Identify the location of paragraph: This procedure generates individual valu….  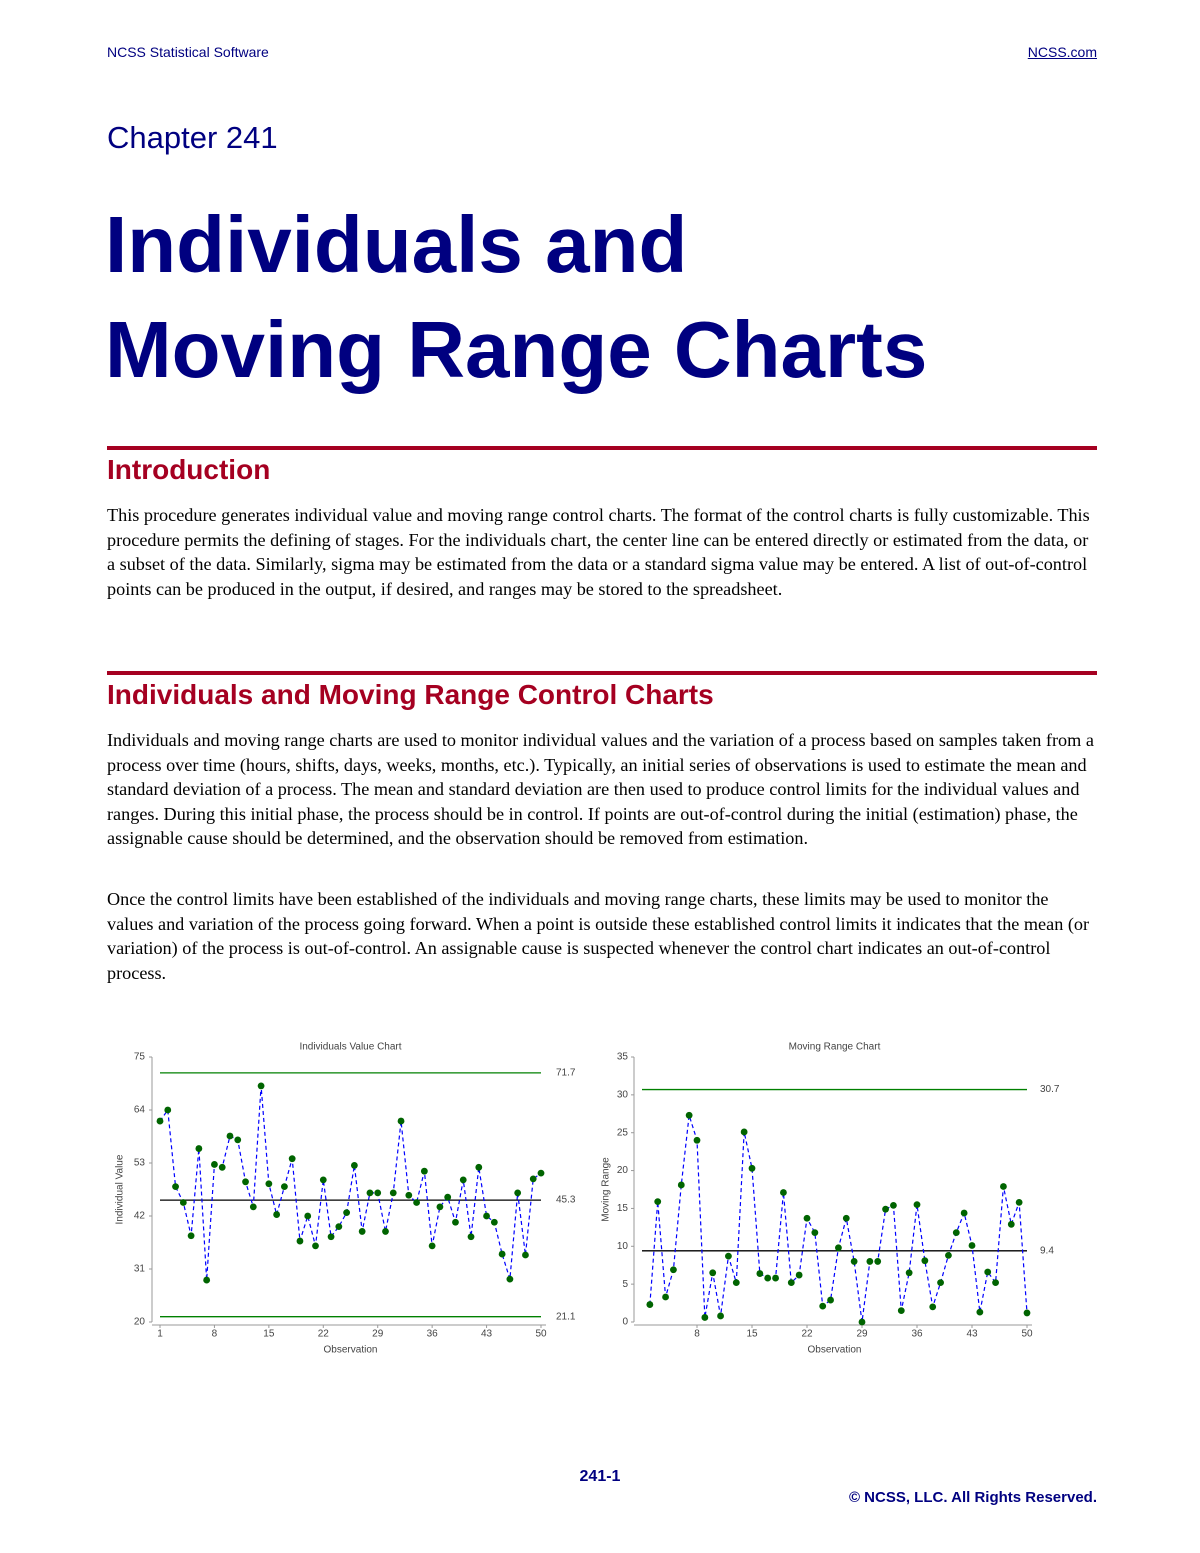
(598, 552).